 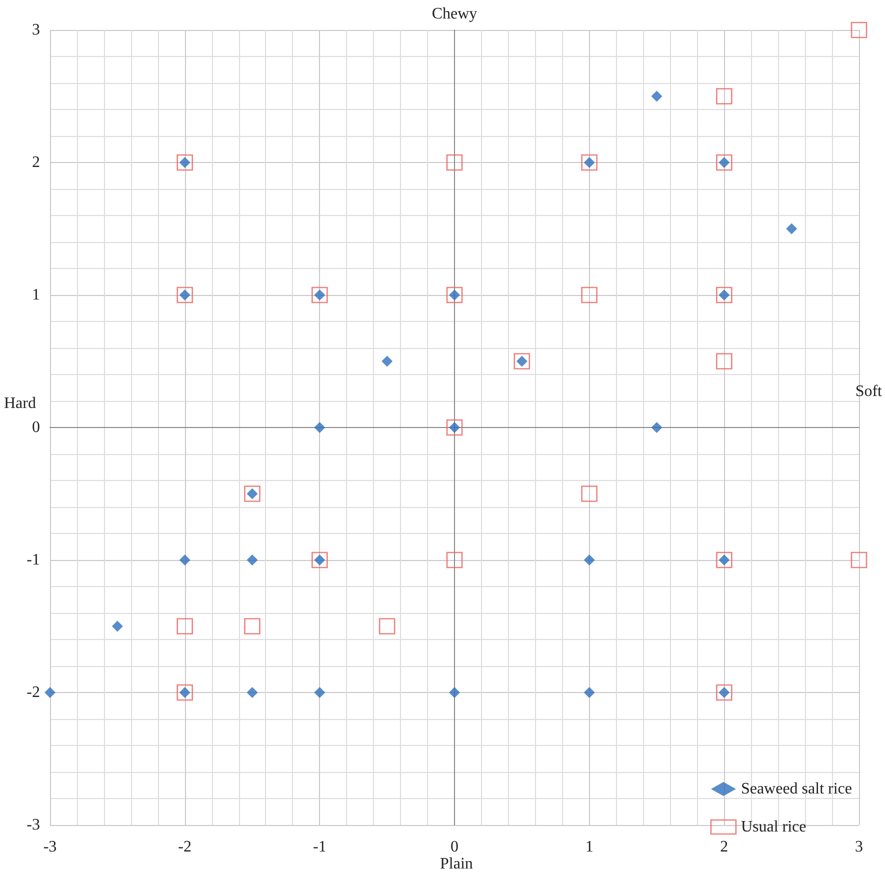 What do you see at coordinates (33, 825) in the screenshot?
I see `y-tick-label: -3` at bounding box center [33, 825].